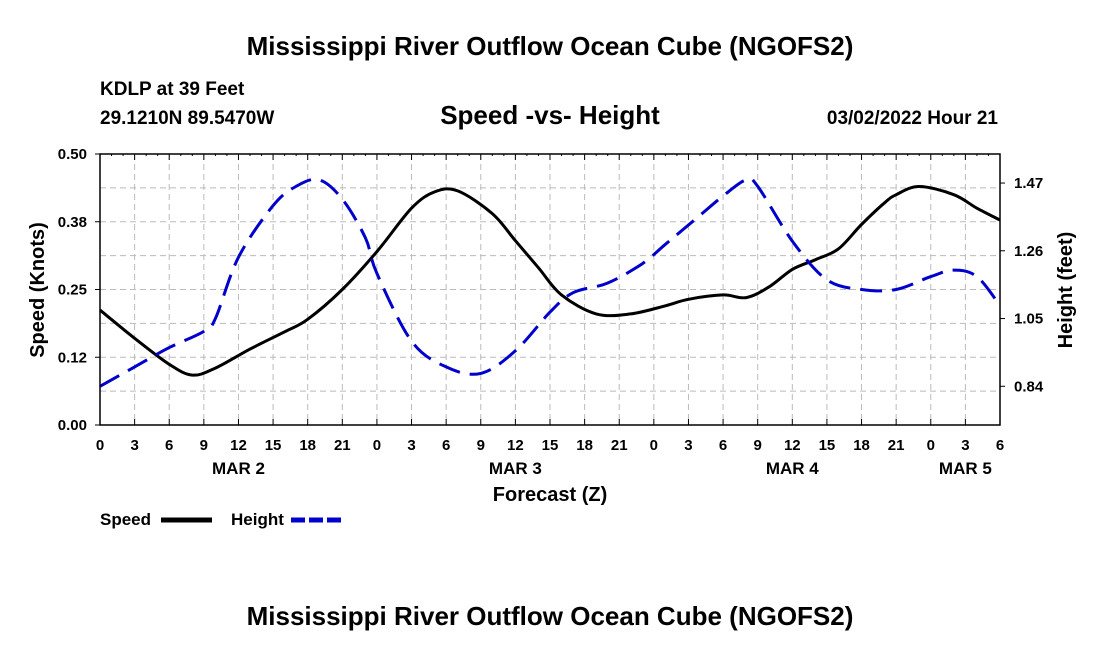 Image resolution: width=1100 pixels, height=650 pixels. What do you see at coordinates (187, 118) in the screenshot?
I see `location-label: 29.1210N 89.5470W` at bounding box center [187, 118].